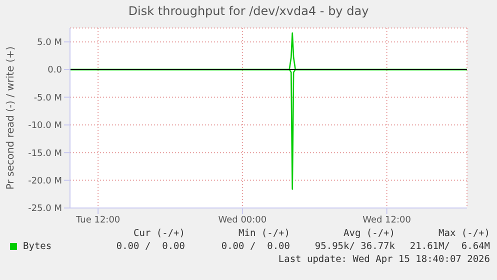  I want to click on text: Avg (-/+), so click(368, 233).